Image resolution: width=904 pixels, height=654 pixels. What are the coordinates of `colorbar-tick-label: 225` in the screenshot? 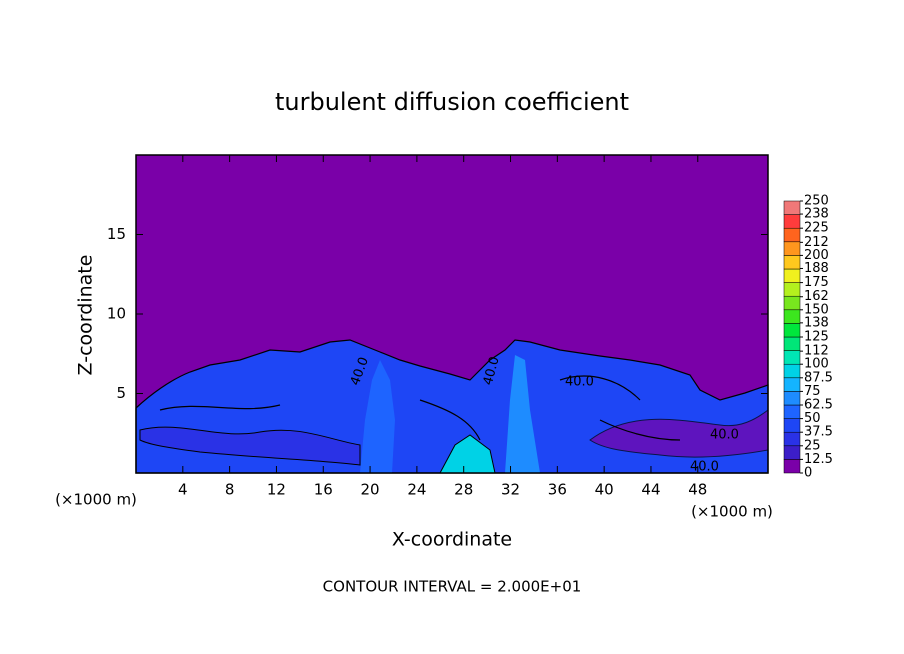 It's located at (816, 228).